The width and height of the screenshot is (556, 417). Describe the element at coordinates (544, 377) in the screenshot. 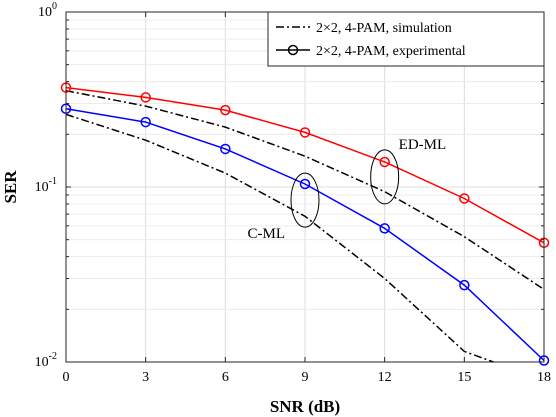

I see `x-tick-label: 18` at that location.